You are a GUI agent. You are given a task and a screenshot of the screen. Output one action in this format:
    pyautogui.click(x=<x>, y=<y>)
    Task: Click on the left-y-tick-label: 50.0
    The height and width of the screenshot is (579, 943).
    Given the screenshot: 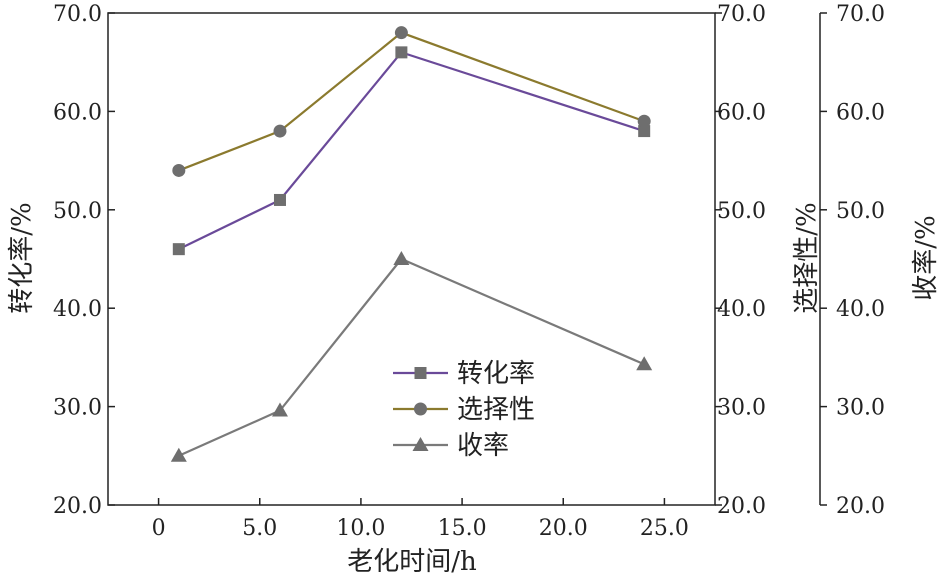 What is the action you would take?
    pyautogui.click(x=77, y=211)
    